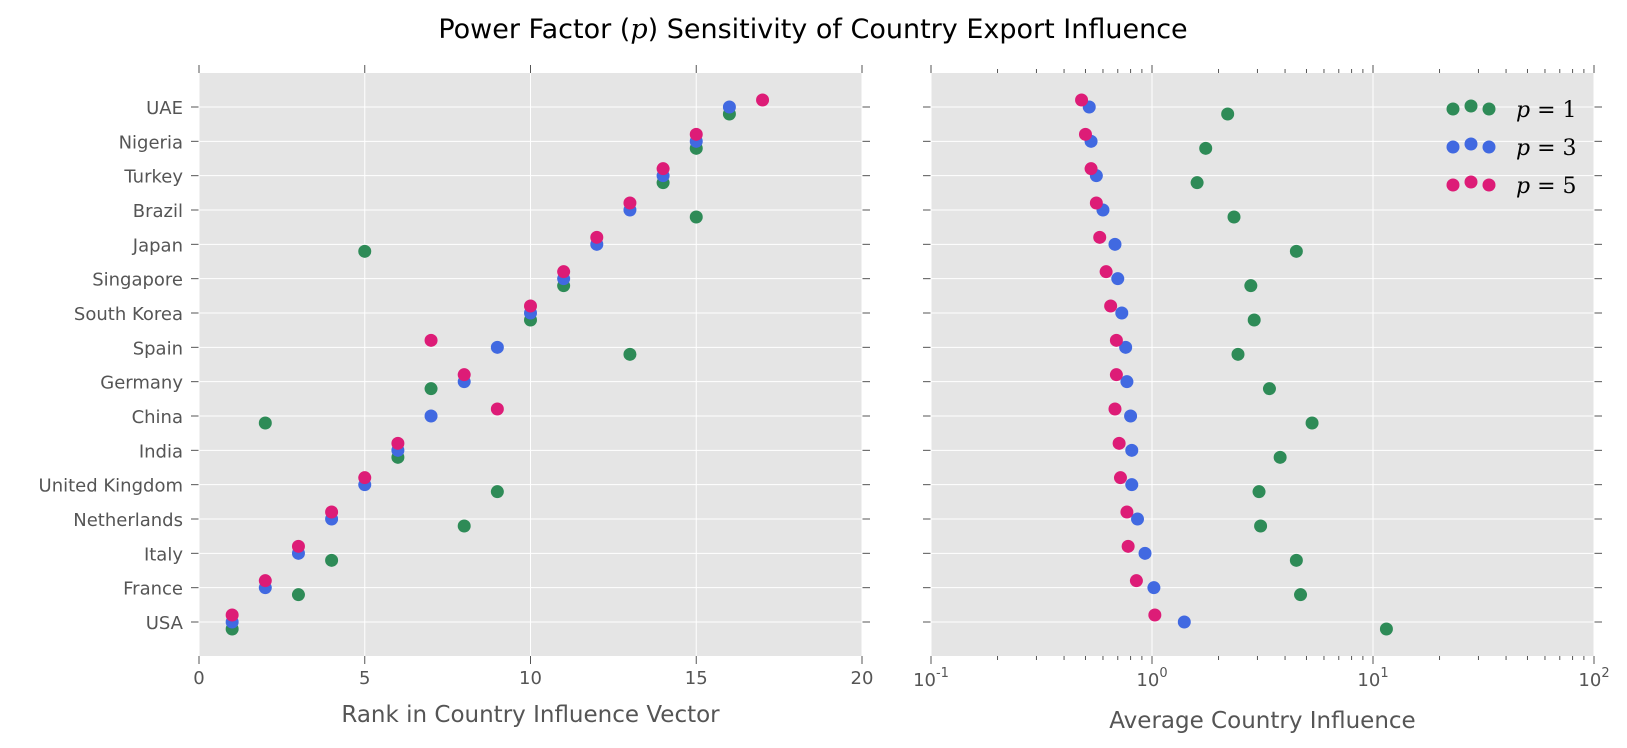 Image resolution: width=1627 pixels, height=748 pixels. I want to click on y-tick-label: Spain, so click(158, 348).